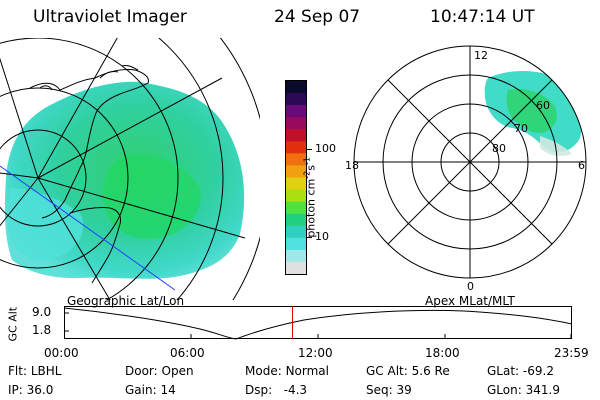  I want to click on xtick-1800: 18:00, so click(442, 353).